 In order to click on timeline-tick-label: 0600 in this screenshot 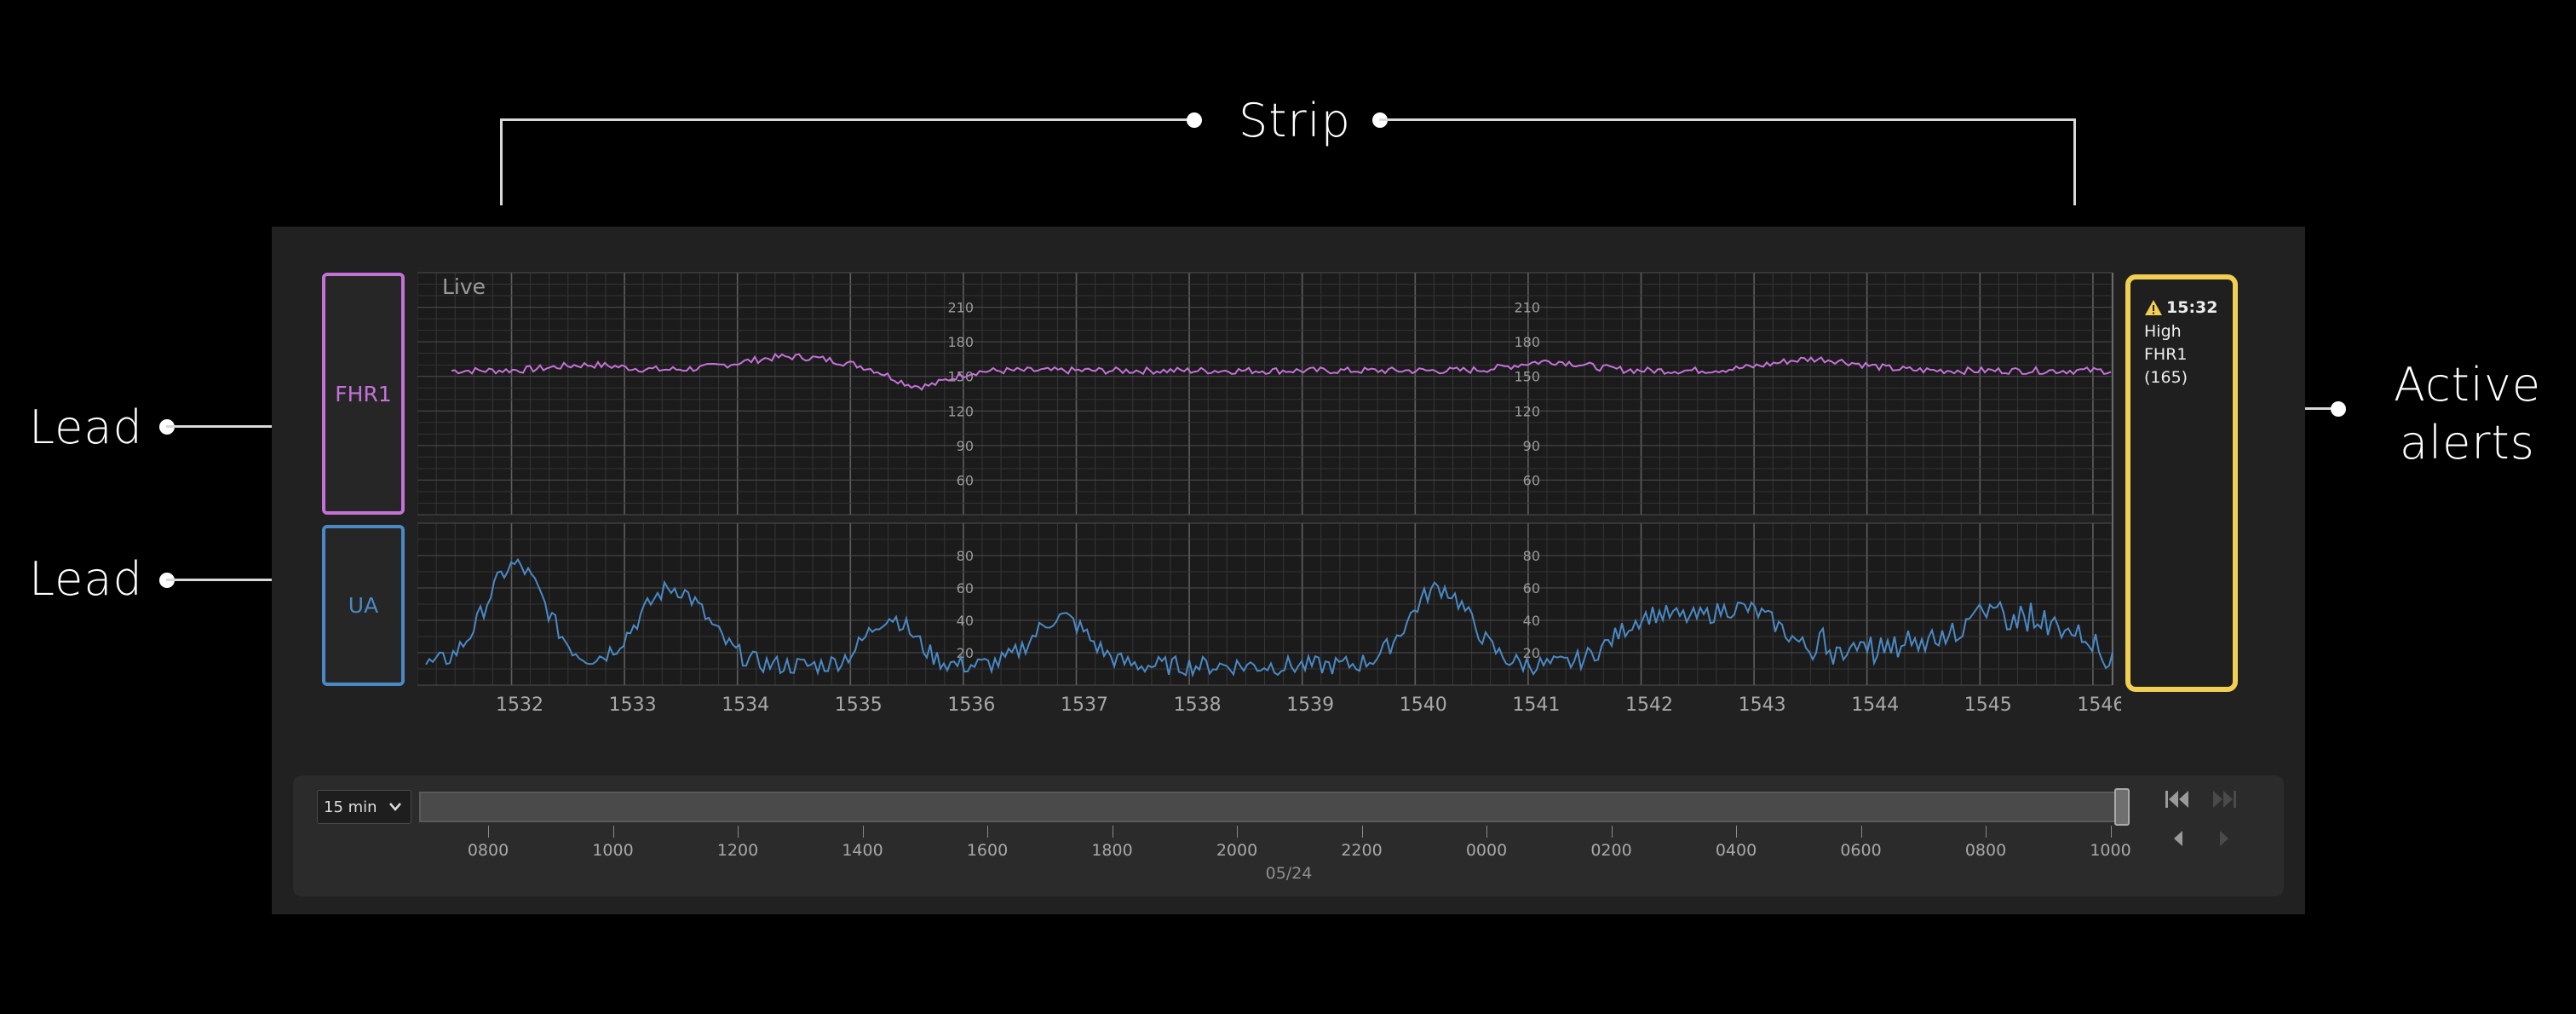, I will do `click(1861, 850)`.